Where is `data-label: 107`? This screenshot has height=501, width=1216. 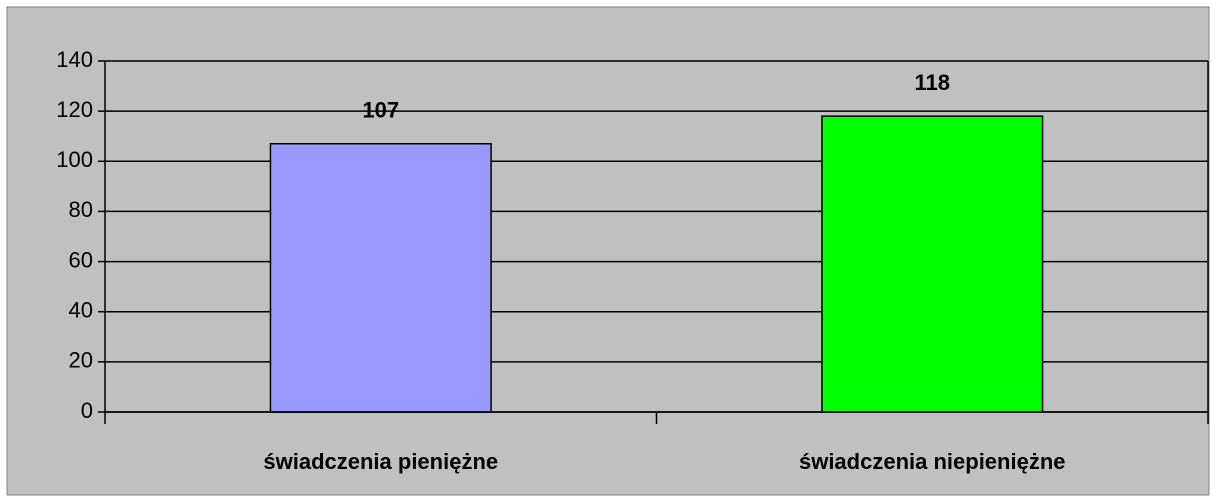 data-label: 107 is located at coordinates (380, 110).